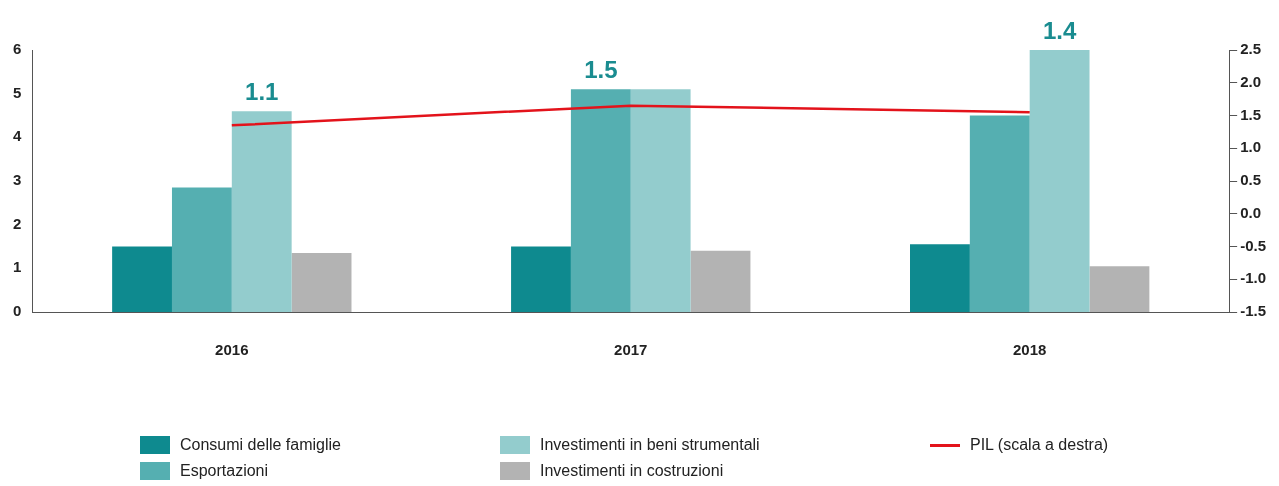 This screenshot has height=486, width=1279. I want to click on y2-tick-label: 2.5, so click(1251, 49).